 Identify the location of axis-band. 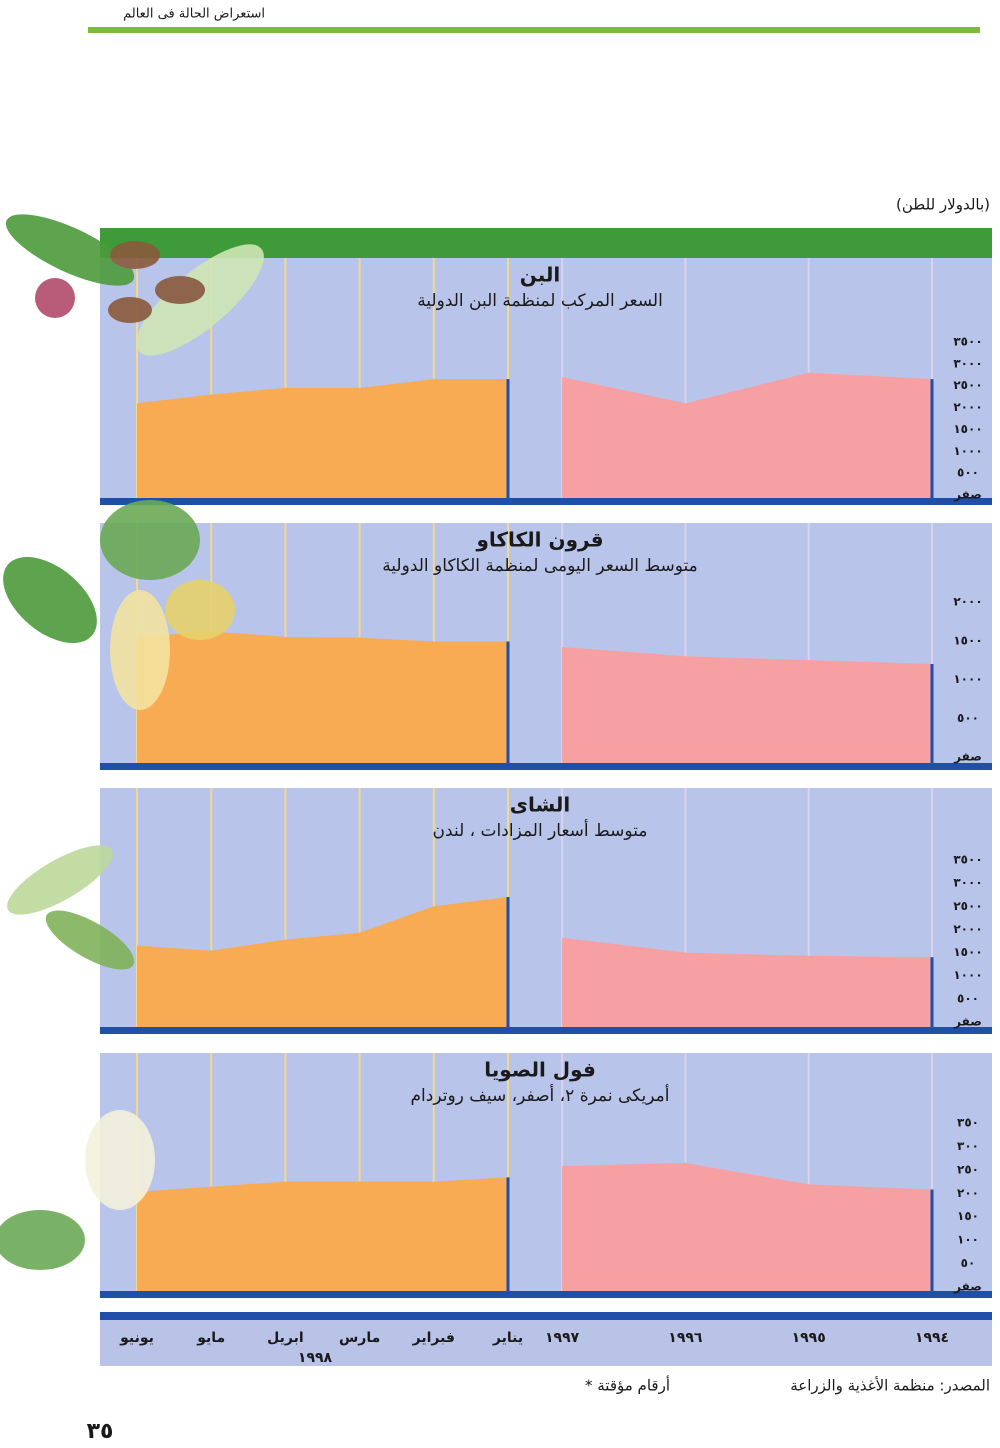
(546, 1343).